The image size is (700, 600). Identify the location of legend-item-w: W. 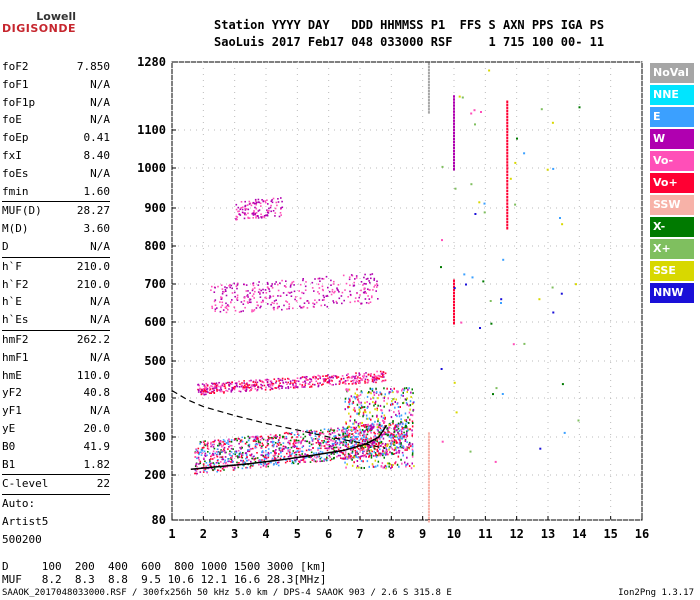
(672, 139).